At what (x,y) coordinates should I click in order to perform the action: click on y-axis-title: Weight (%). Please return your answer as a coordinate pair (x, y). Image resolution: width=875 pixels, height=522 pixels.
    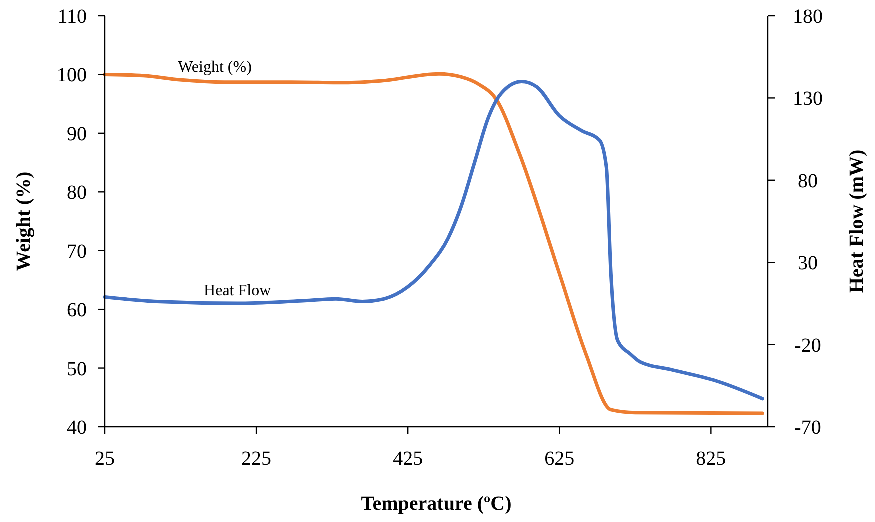
    Looking at the image, I should click on (24, 222).